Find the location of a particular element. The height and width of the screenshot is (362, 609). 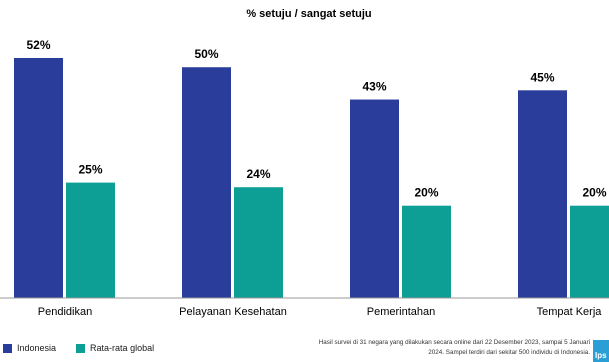

legend-label-indonesia: Indonesia is located at coordinates (37, 348).